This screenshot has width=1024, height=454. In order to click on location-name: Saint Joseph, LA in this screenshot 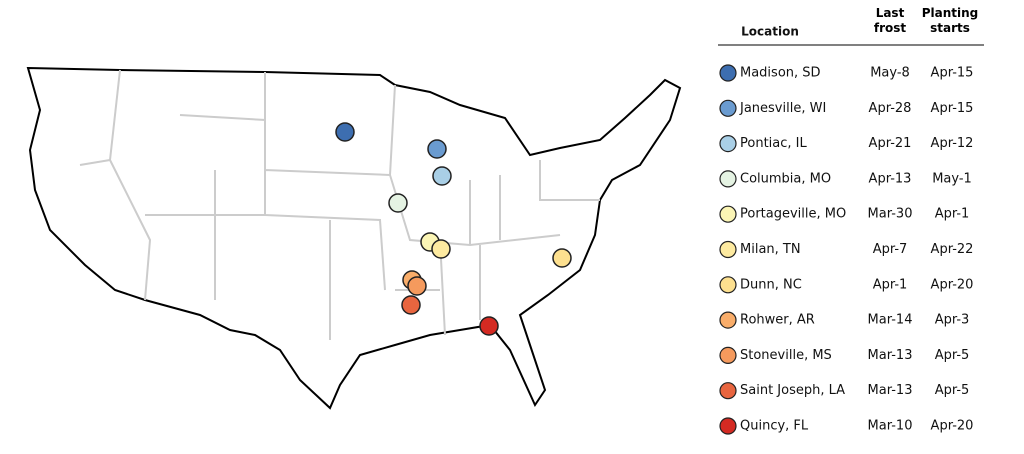, I will do `click(792, 390)`.